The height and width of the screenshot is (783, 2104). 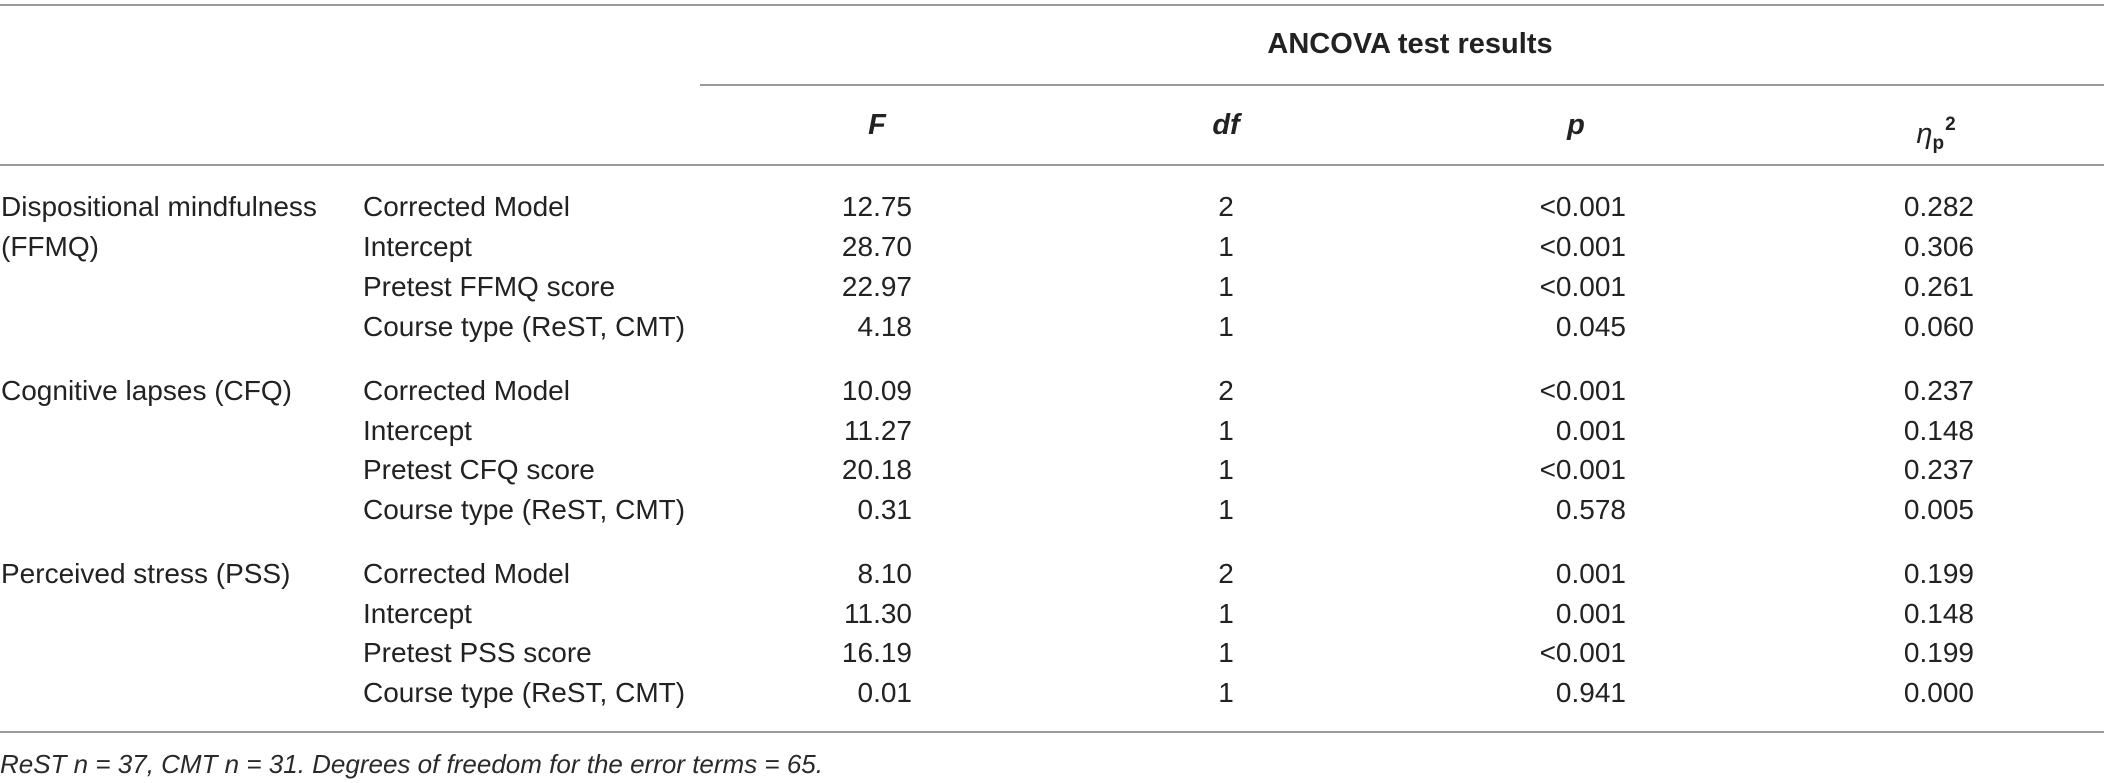 What do you see at coordinates (1226, 125) in the screenshot?
I see `column-header-df: df` at bounding box center [1226, 125].